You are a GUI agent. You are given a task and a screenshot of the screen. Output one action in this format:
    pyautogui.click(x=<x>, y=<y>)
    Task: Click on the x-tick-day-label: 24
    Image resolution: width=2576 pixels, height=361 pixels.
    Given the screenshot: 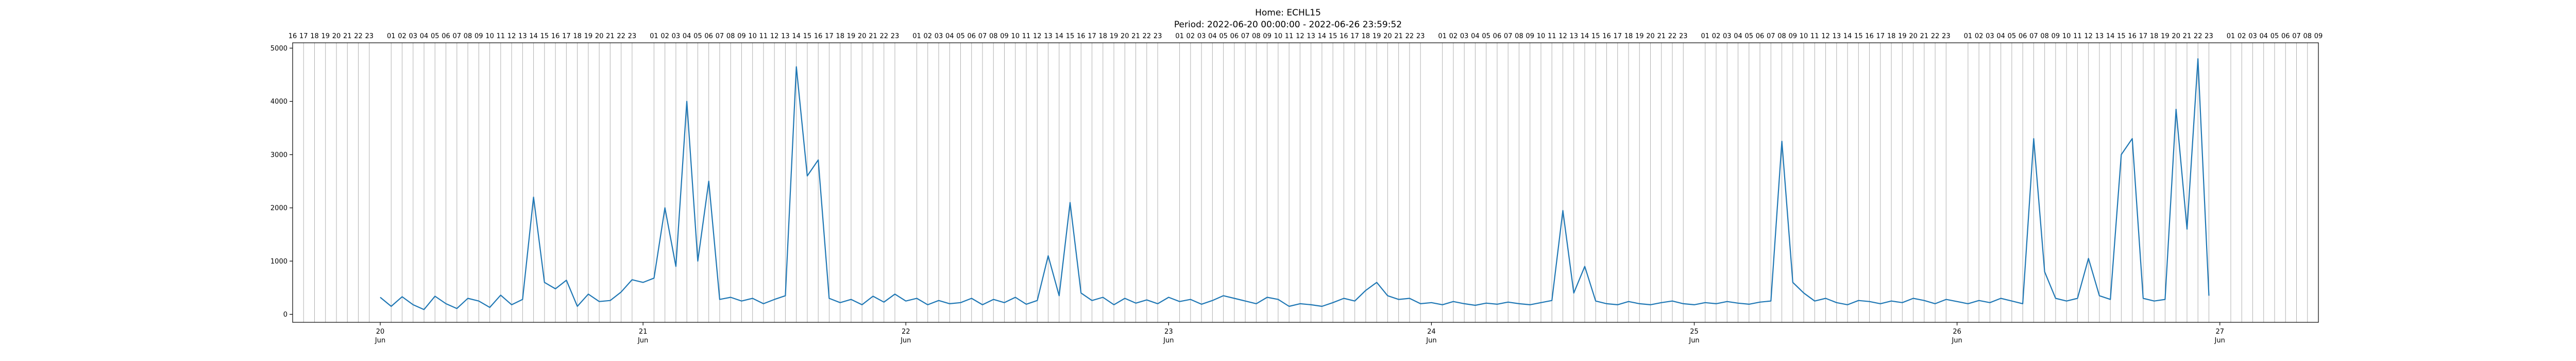 What is the action you would take?
    pyautogui.click(x=1432, y=332)
    